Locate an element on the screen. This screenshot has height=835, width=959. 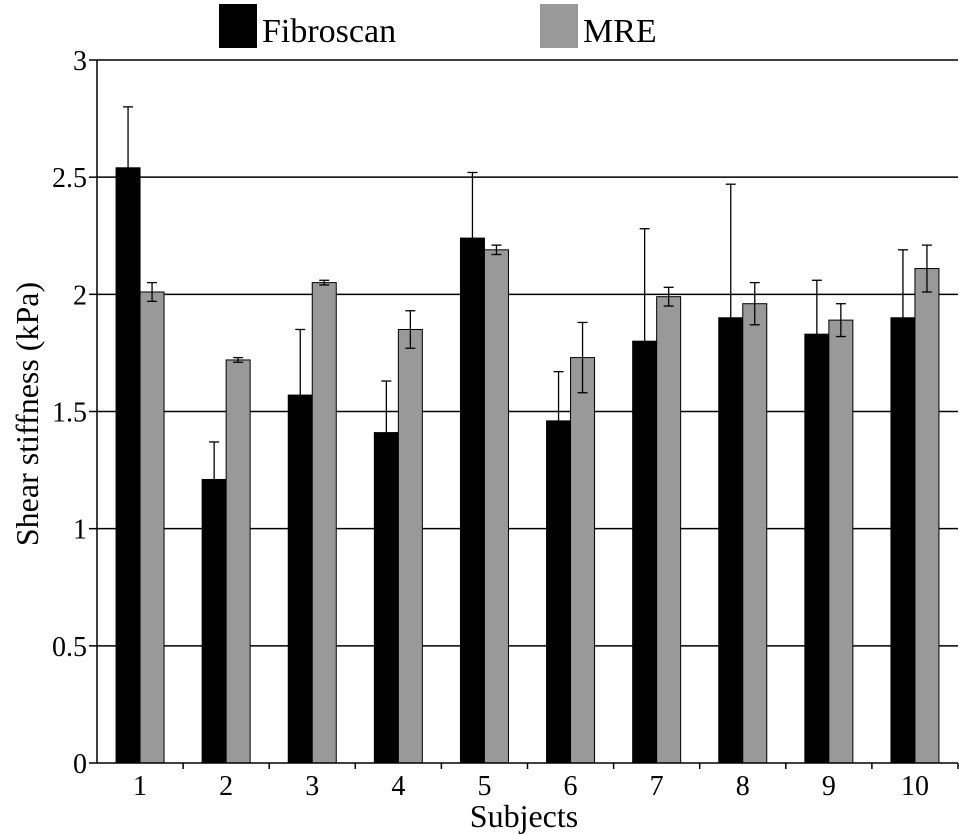
y-tick-label: 3 is located at coordinates (80, 61).